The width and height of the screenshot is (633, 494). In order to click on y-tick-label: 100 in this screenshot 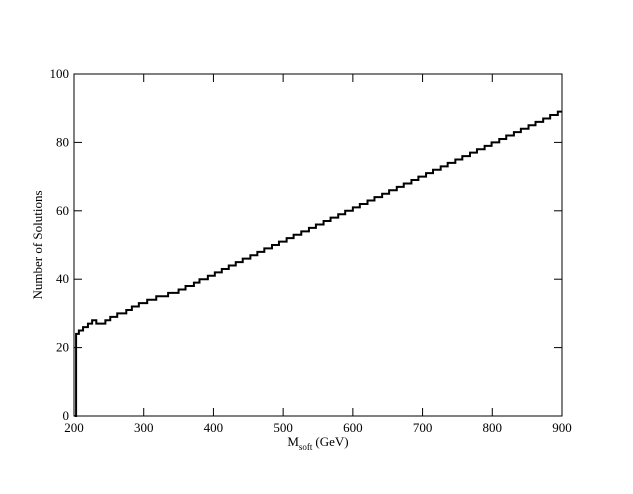, I will do `click(60, 73)`.